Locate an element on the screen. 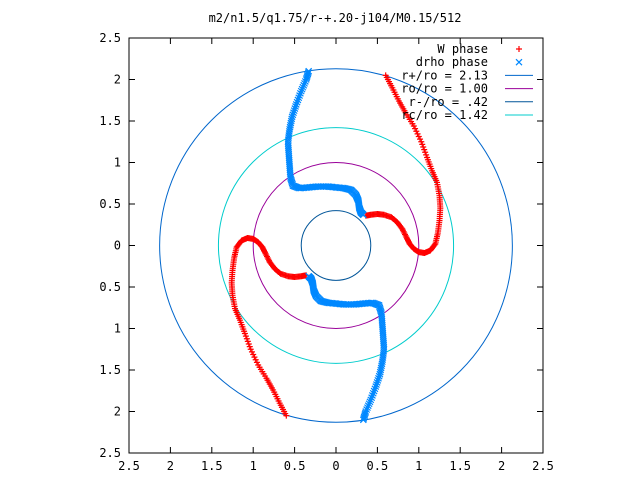 This screenshot has height=480, width=640. y-tick-label-3: 1 is located at coordinates (117, 163).